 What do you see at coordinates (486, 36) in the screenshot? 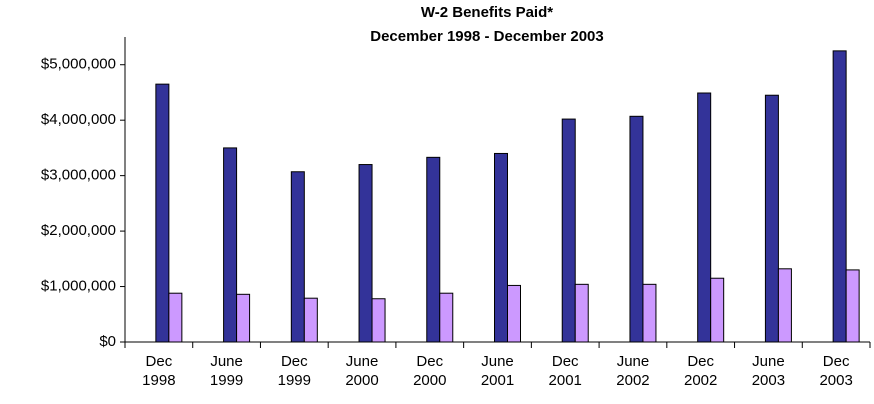
I see `chart-subtitle: December 1998 - December 2003` at bounding box center [486, 36].